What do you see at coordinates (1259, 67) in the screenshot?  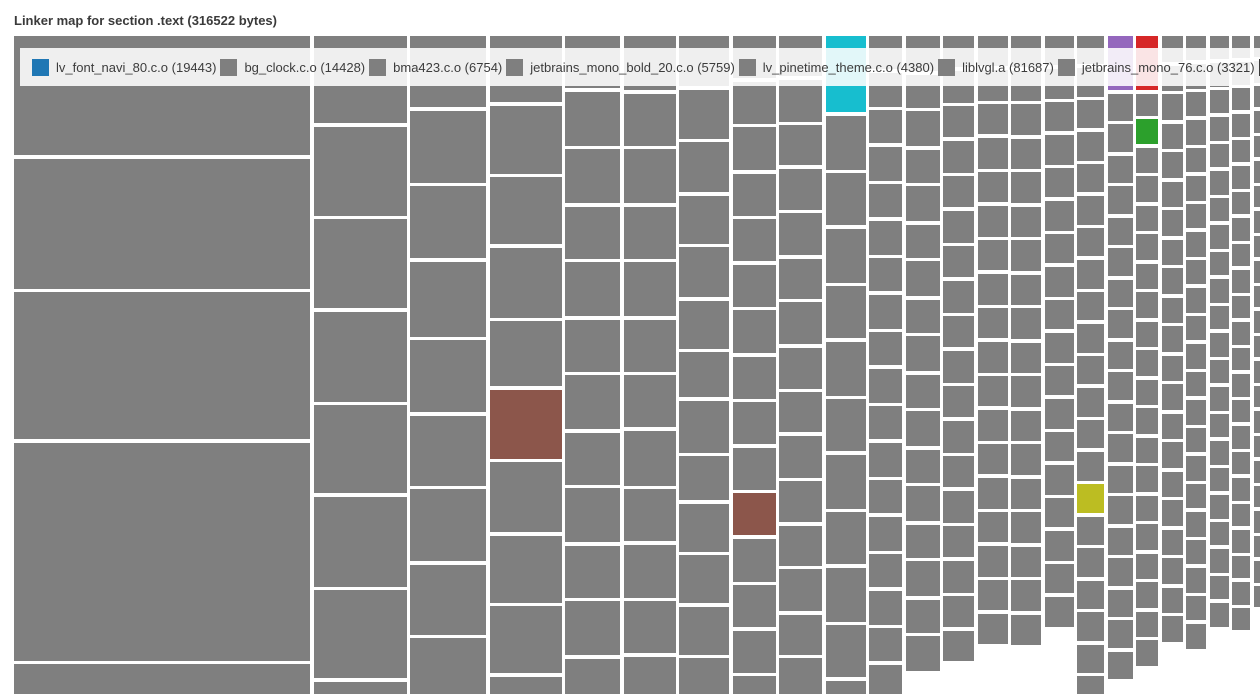 I see `legend-item` at bounding box center [1259, 67].